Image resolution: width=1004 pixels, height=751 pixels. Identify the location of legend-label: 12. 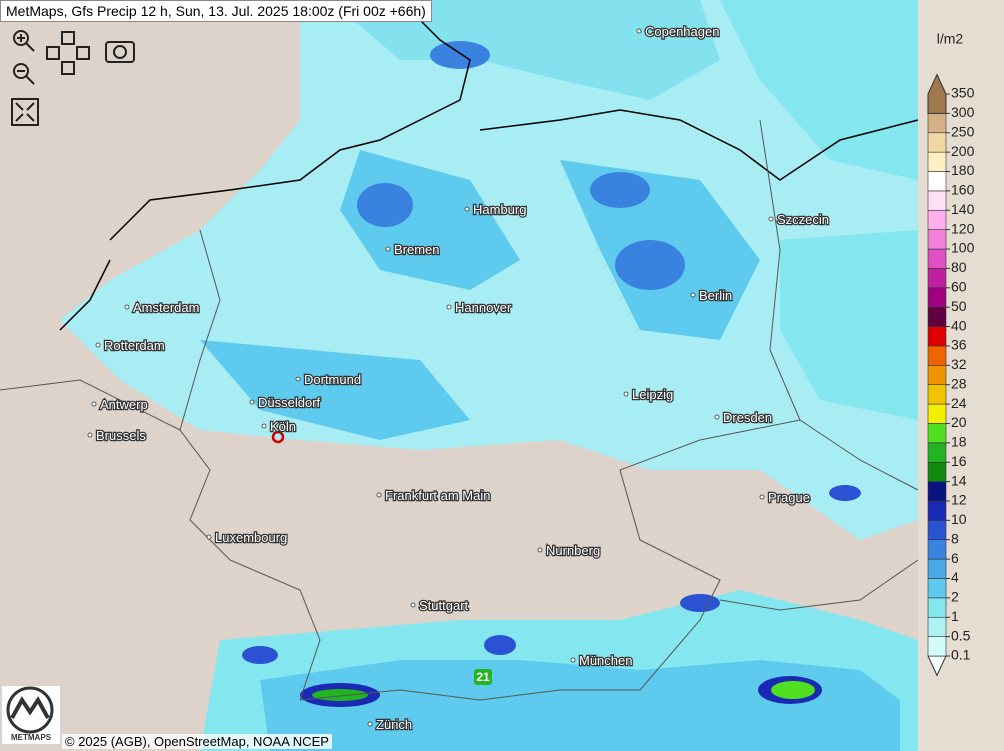
(959, 500).